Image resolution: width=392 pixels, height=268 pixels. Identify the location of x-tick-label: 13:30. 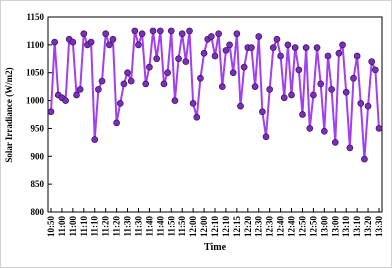
(379, 226).